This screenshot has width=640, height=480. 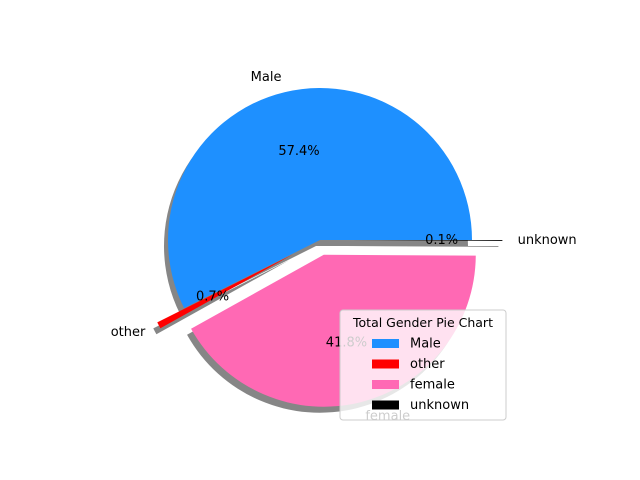 I want to click on legend-swatch-female, so click(x=385, y=384).